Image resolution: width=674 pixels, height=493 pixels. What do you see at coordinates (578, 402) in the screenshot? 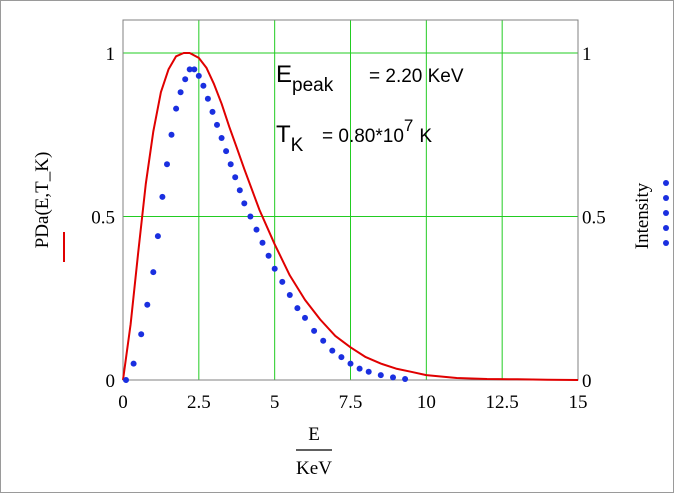
I see `x-tick-label: 15` at bounding box center [578, 402].